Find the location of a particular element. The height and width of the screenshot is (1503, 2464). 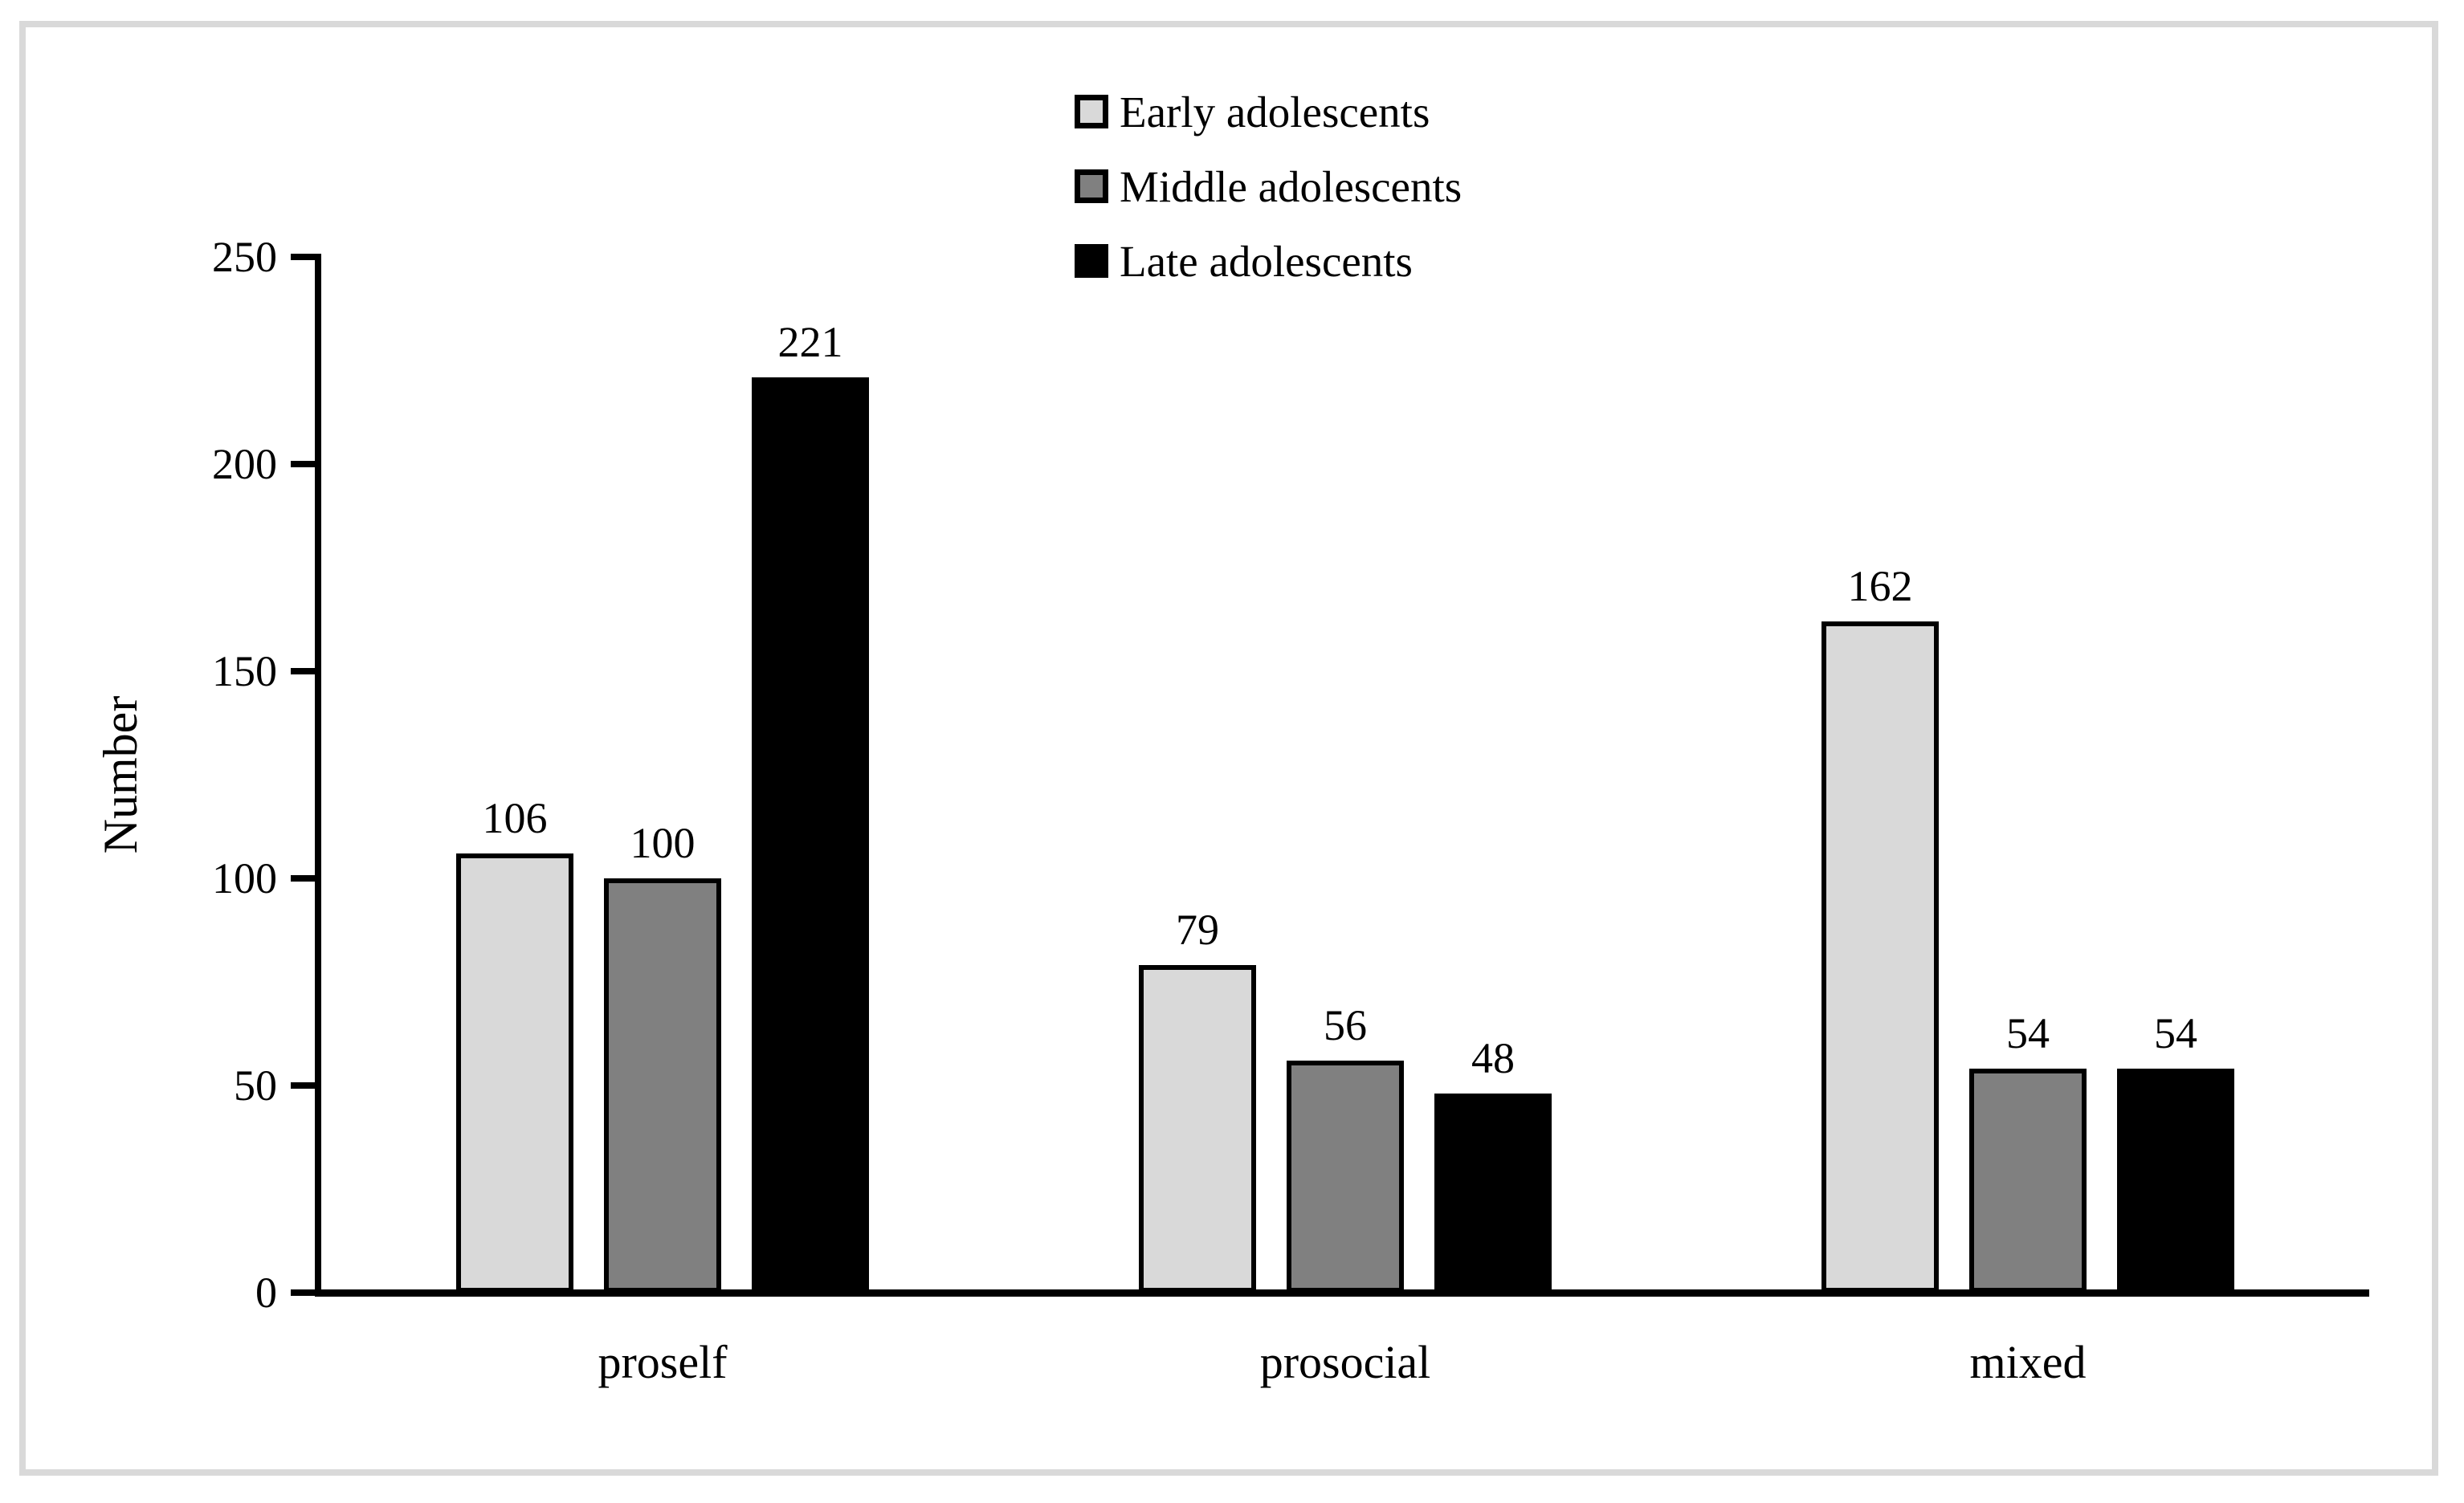

bar-value-label: 221 is located at coordinates (810, 342).